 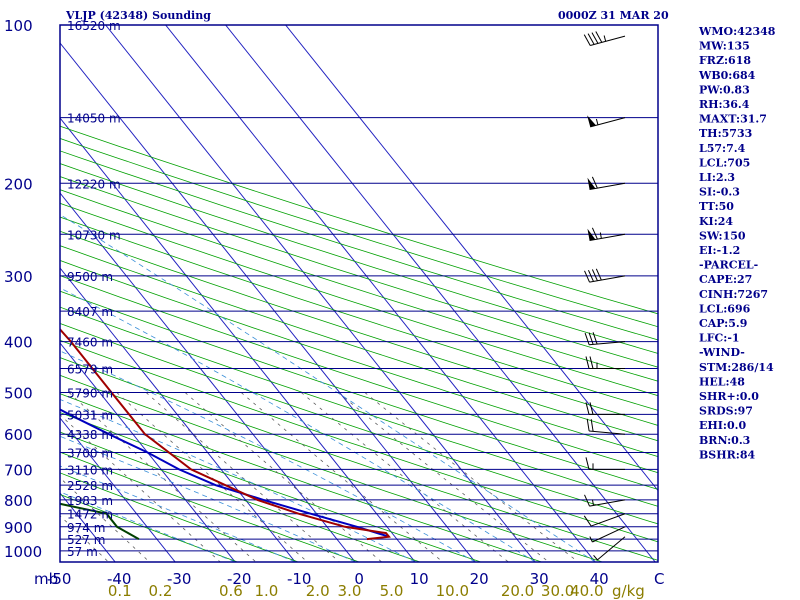 What do you see at coordinates (23, 552) in the screenshot?
I see `pressure-tick-label: 1000` at bounding box center [23, 552].